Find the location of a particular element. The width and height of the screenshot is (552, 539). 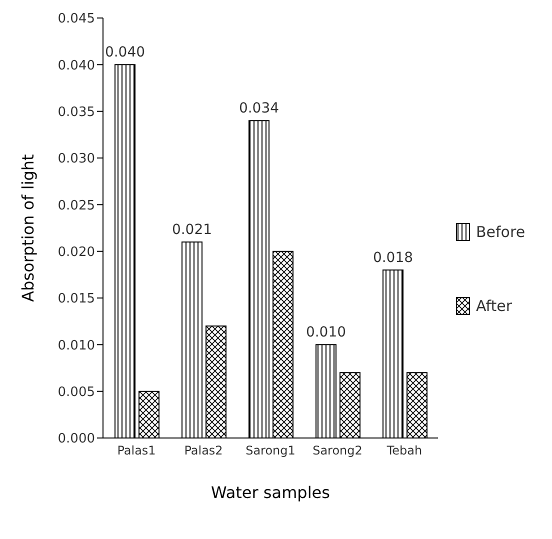

legend-label: After is located at coordinates (494, 306).